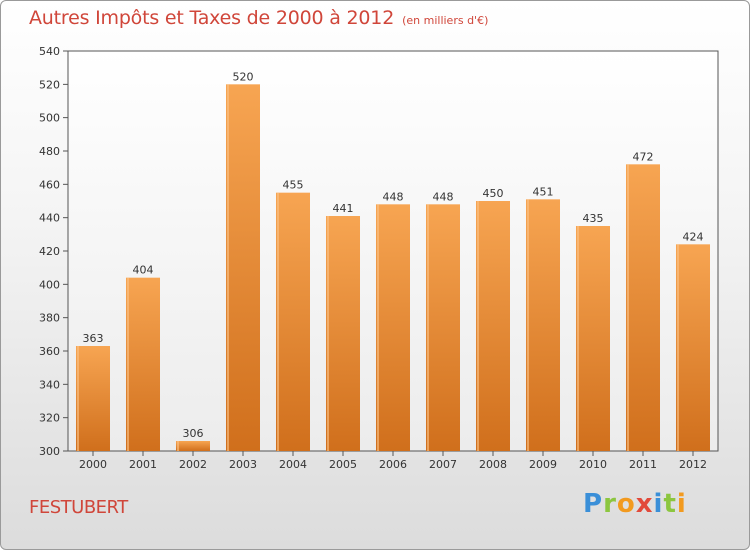 The width and height of the screenshot is (750, 550). Describe the element at coordinates (93, 338) in the screenshot. I see `bar-value-label: 363` at that location.